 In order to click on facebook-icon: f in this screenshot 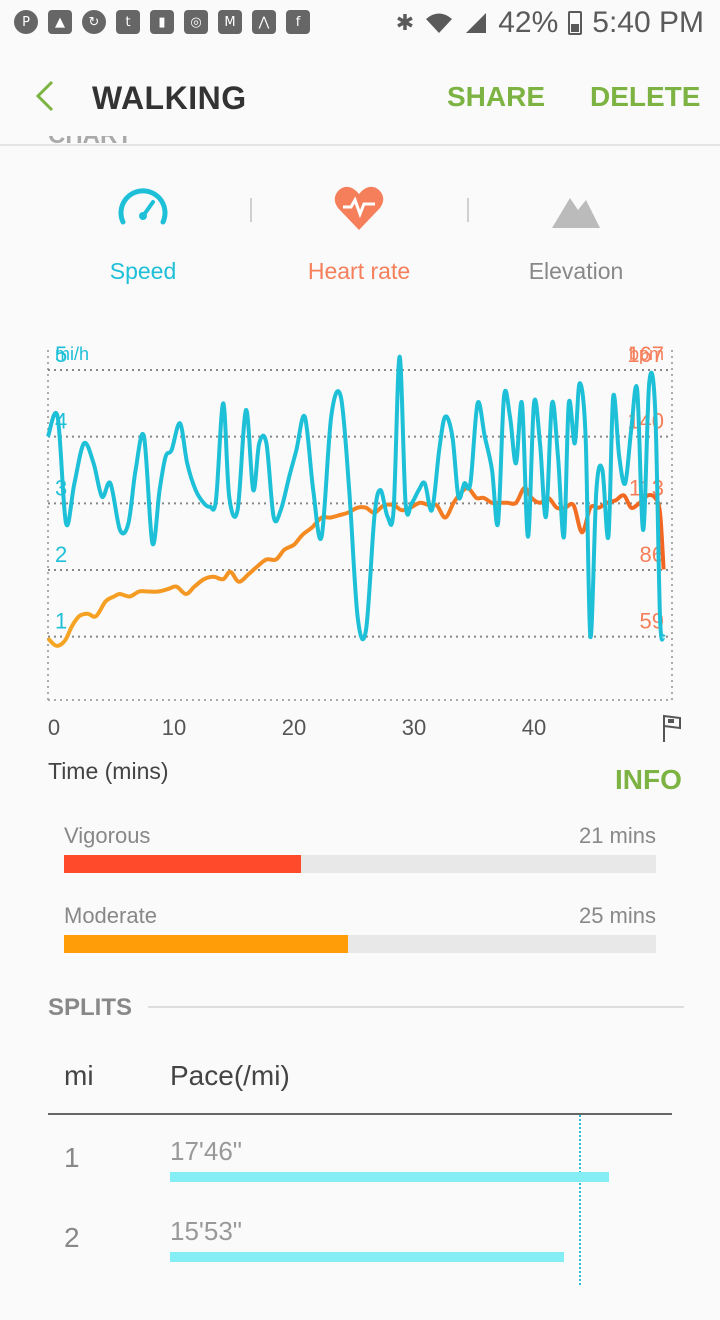, I will do `click(298, 22)`.